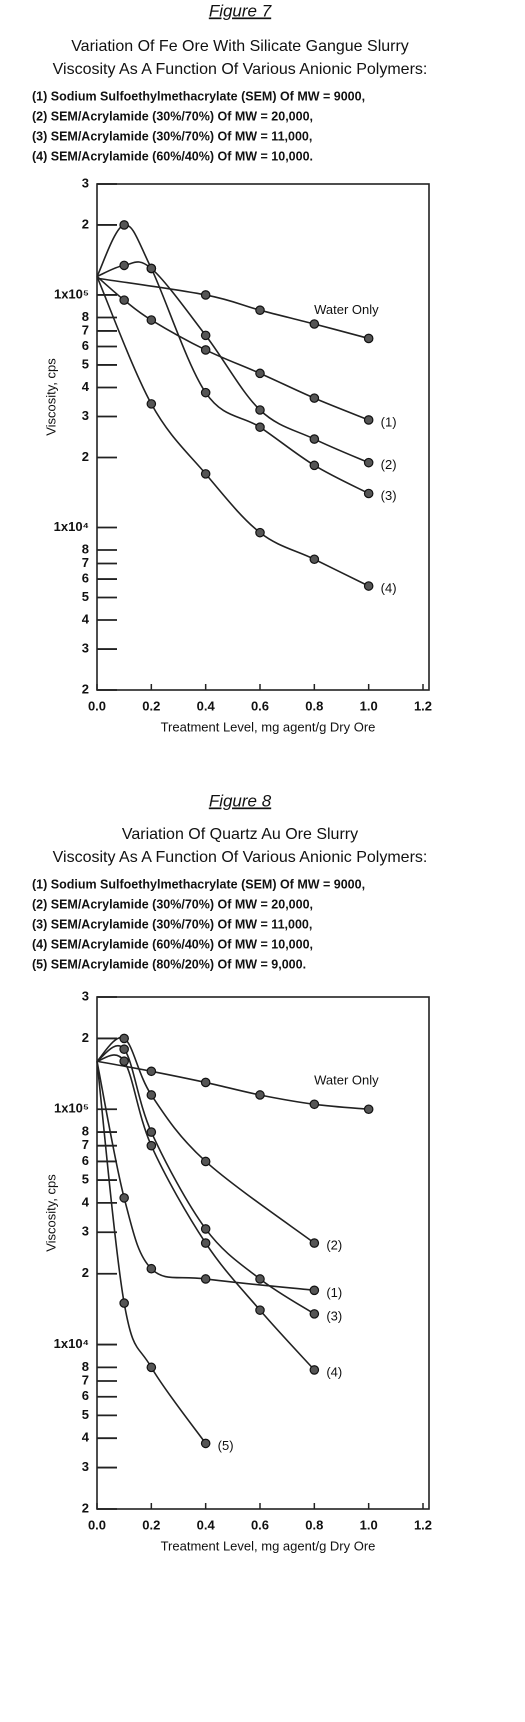  What do you see at coordinates (369, 705) in the screenshot?
I see `x-tick-label: 1.0` at bounding box center [369, 705].